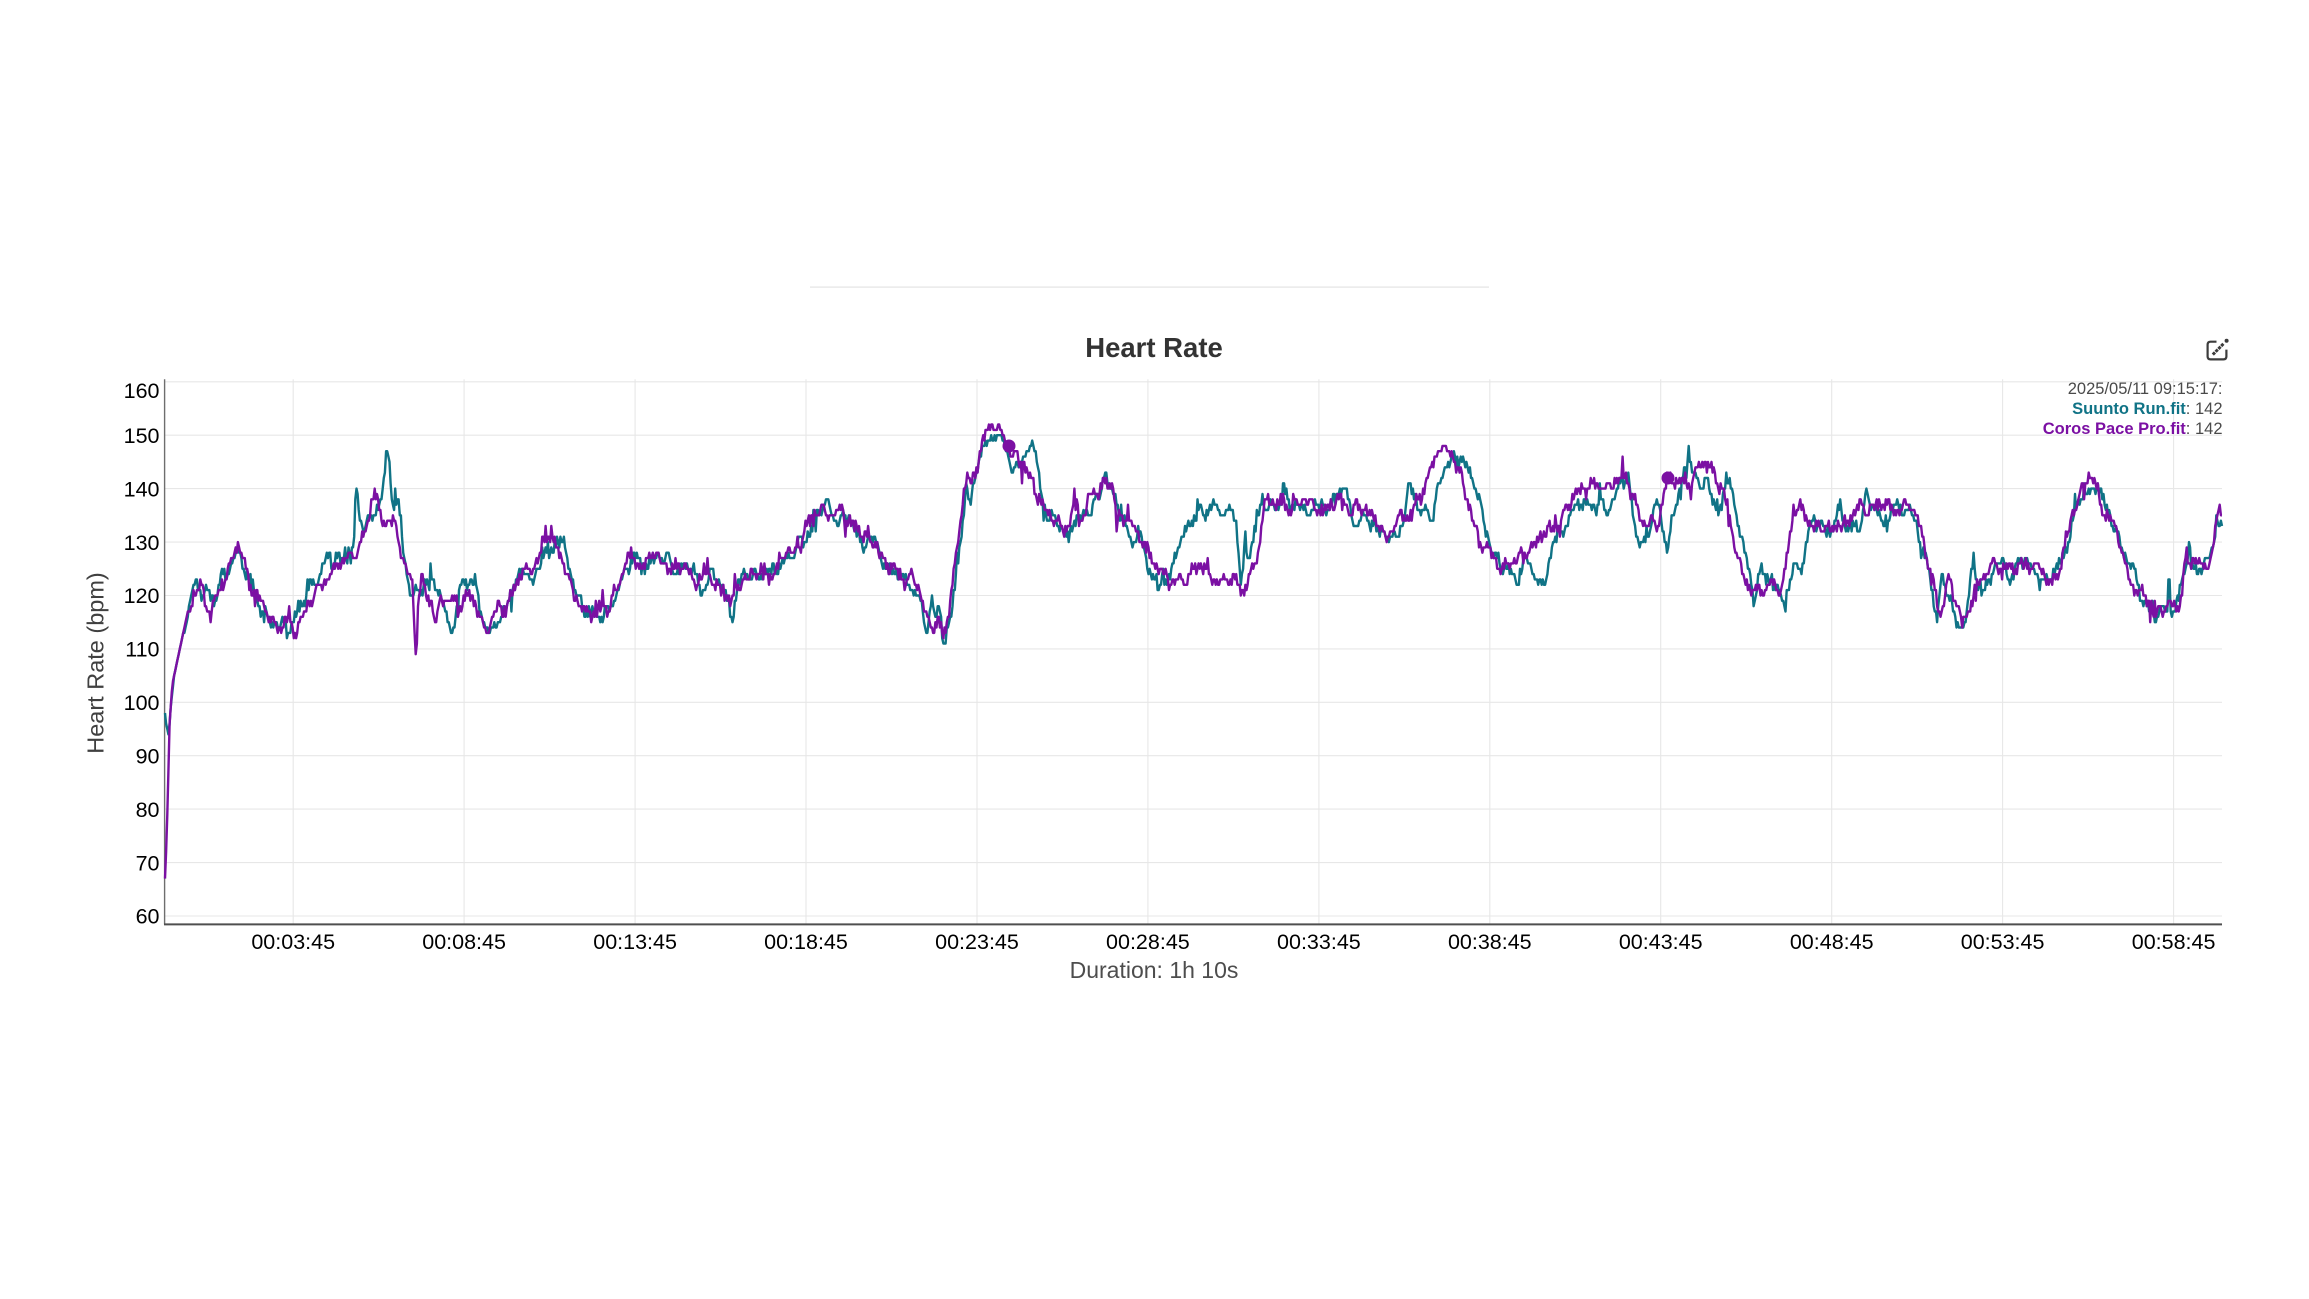 The image size is (2309, 1299). What do you see at coordinates (142, 596) in the screenshot?
I see `svg-text: 120` at bounding box center [142, 596].